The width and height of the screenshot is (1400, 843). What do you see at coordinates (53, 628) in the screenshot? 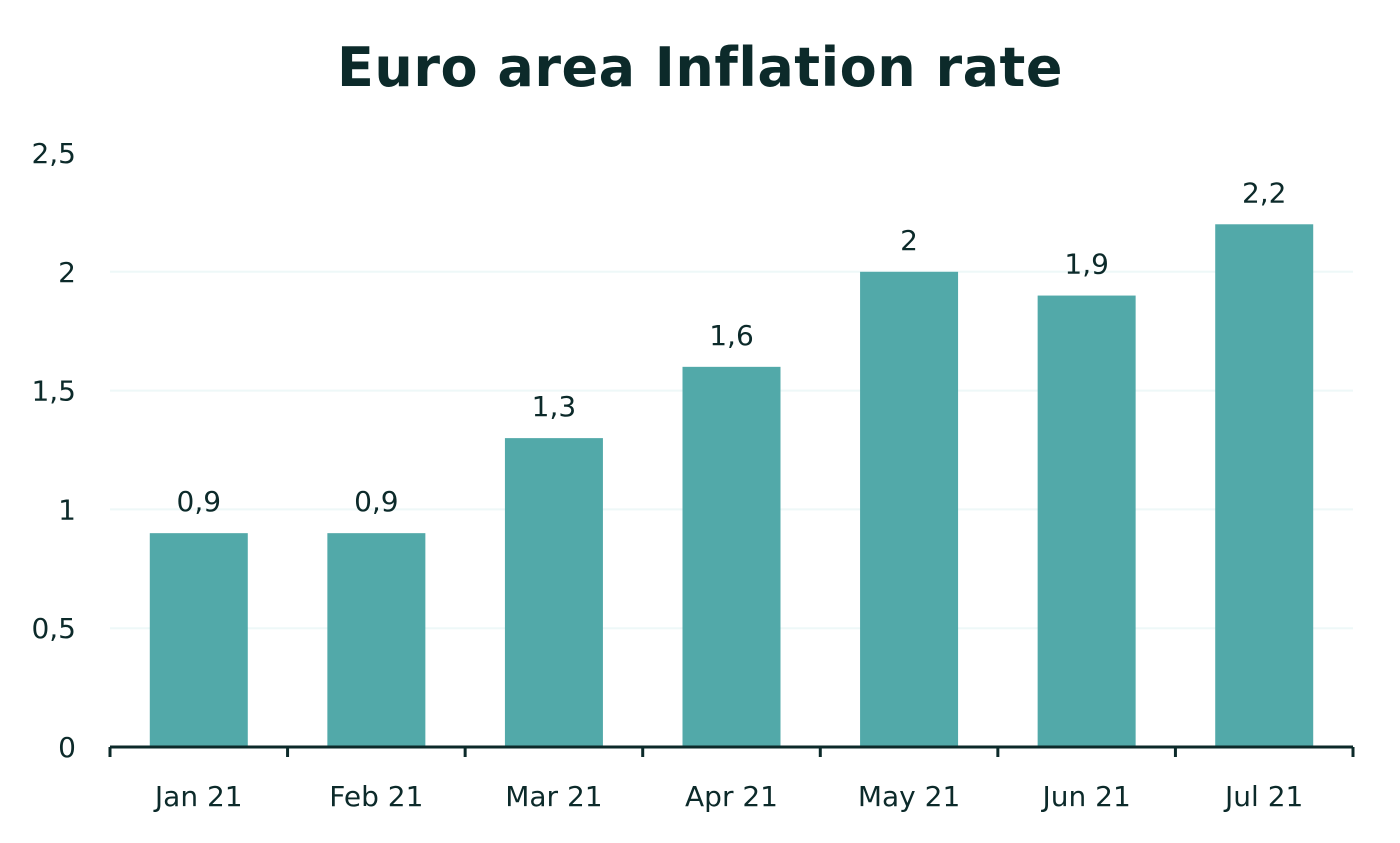
I see `y-tick-label: 0,5` at bounding box center [53, 628].